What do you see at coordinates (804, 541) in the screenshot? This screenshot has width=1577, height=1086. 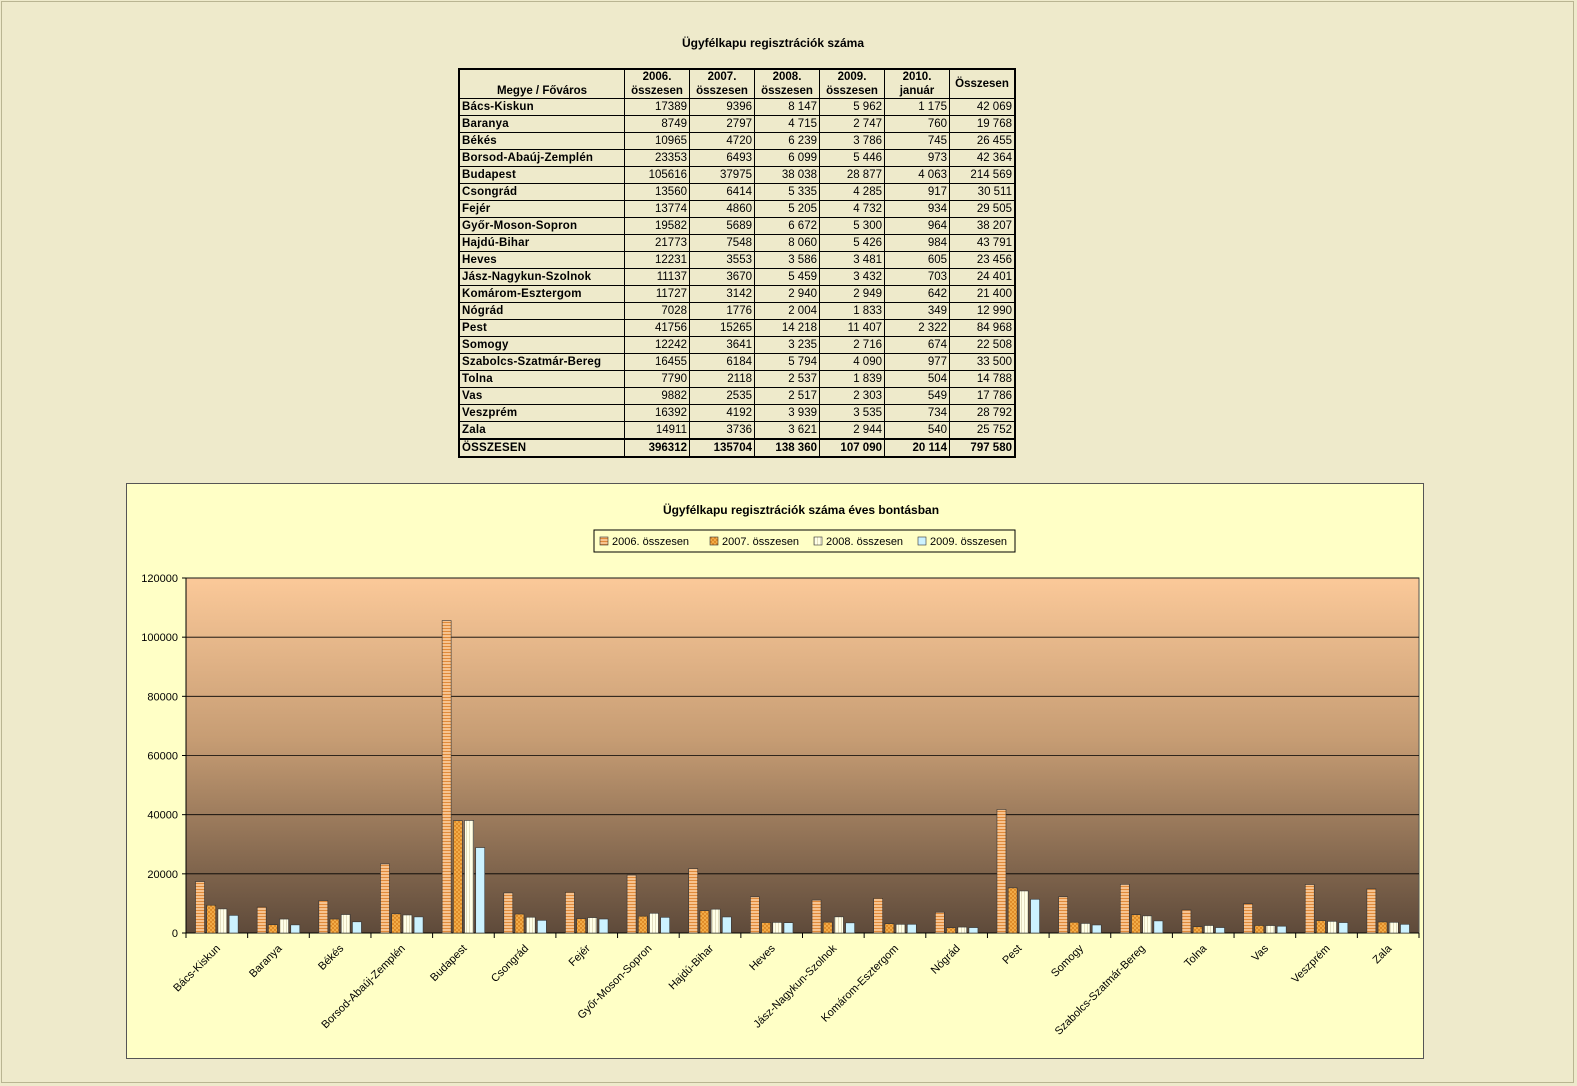 I see `legend-box` at bounding box center [804, 541].